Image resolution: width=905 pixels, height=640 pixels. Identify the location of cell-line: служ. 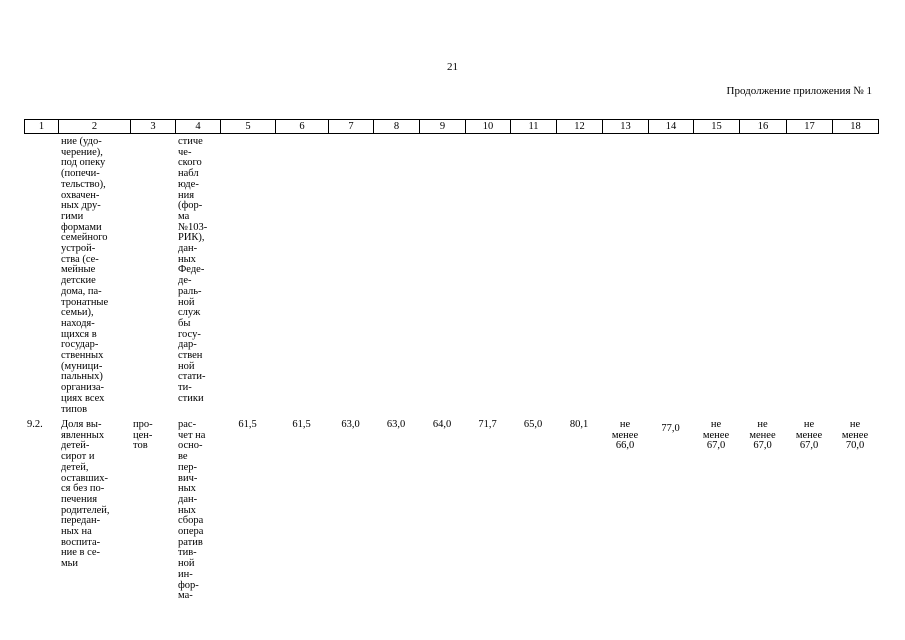
(189, 313).